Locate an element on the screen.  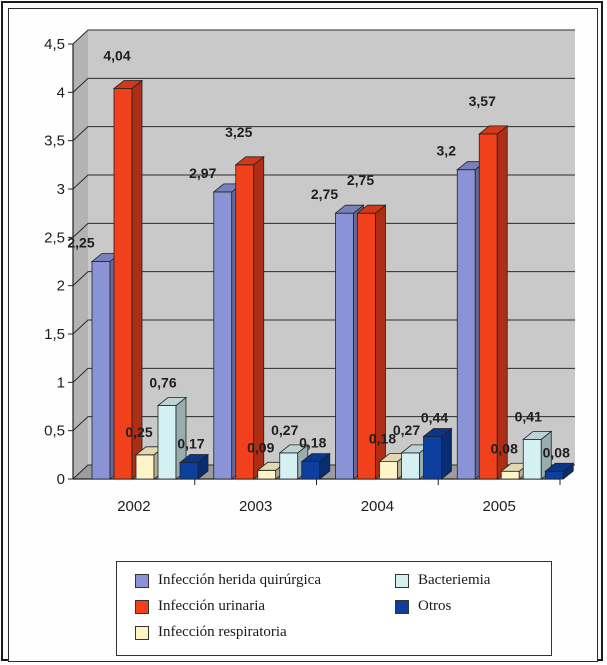
legend-item-urinaria: Infección urinaria is located at coordinates (200, 606).